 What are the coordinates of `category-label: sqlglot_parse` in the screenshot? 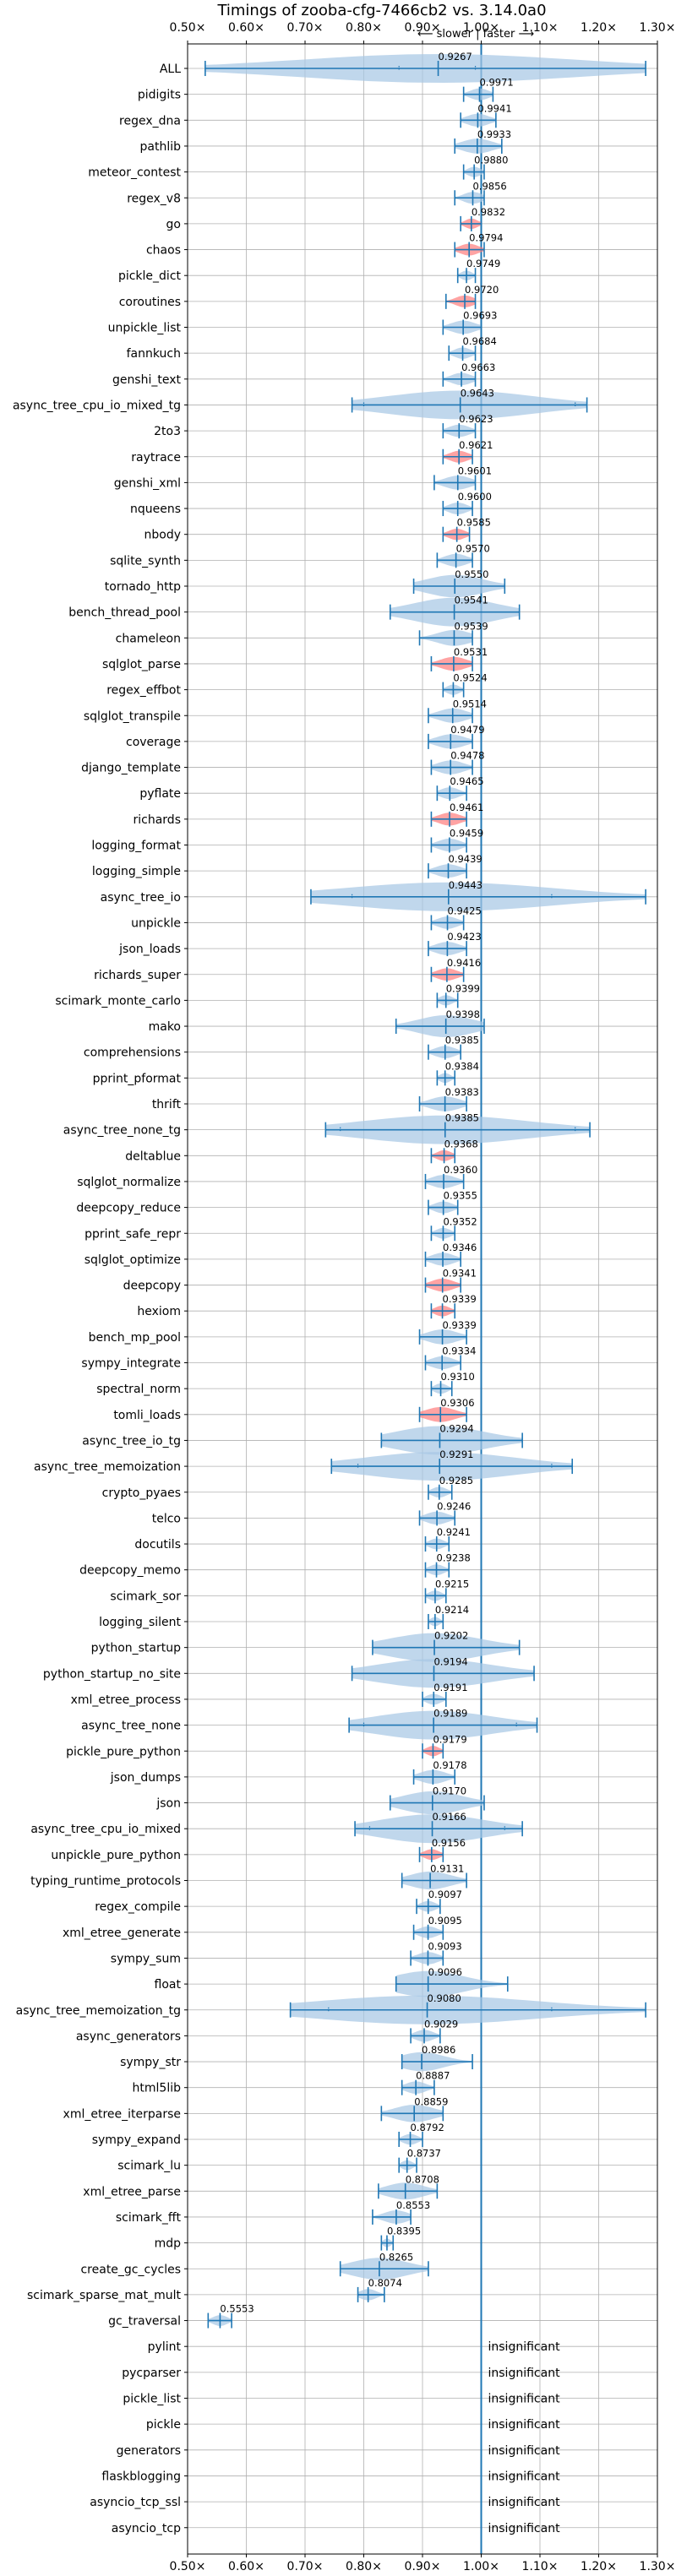 It's located at (141, 664).